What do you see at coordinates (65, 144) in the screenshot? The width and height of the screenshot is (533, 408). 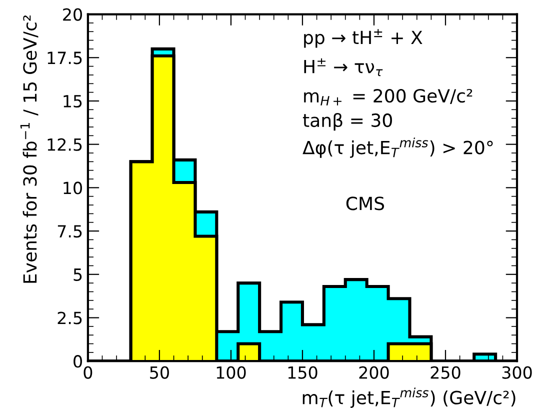 I see `y-tick-label: 12.5` at bounding box center [65, 144].